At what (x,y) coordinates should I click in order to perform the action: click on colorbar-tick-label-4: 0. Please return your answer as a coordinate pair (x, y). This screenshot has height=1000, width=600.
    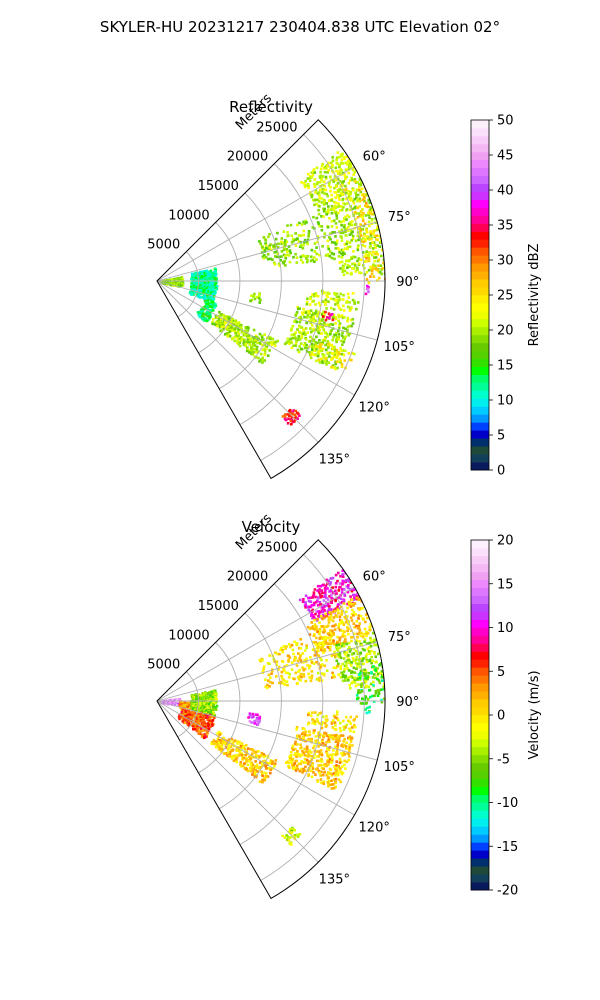
    Looking at the image, I should click on (501, 716).